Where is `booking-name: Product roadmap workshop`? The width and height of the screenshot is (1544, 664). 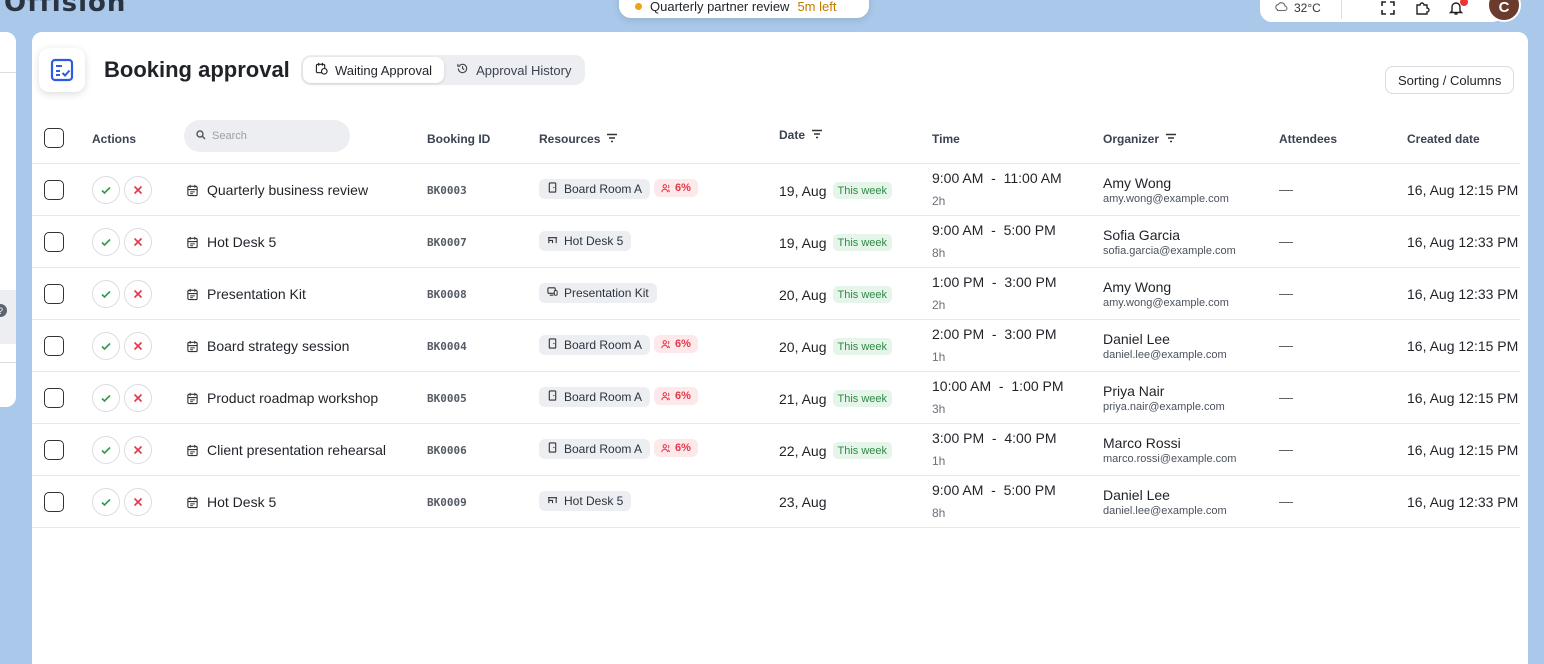
booking-name: Product roadmap workshop is located at coordinates (282, 398).